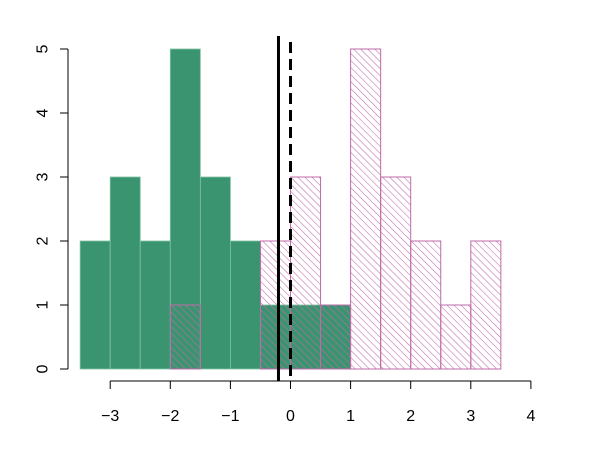 The image size is (590, 464). Describe the element at coordinates (410, 416) in the screenshot. I see `x-tick-label: 2` at that location.